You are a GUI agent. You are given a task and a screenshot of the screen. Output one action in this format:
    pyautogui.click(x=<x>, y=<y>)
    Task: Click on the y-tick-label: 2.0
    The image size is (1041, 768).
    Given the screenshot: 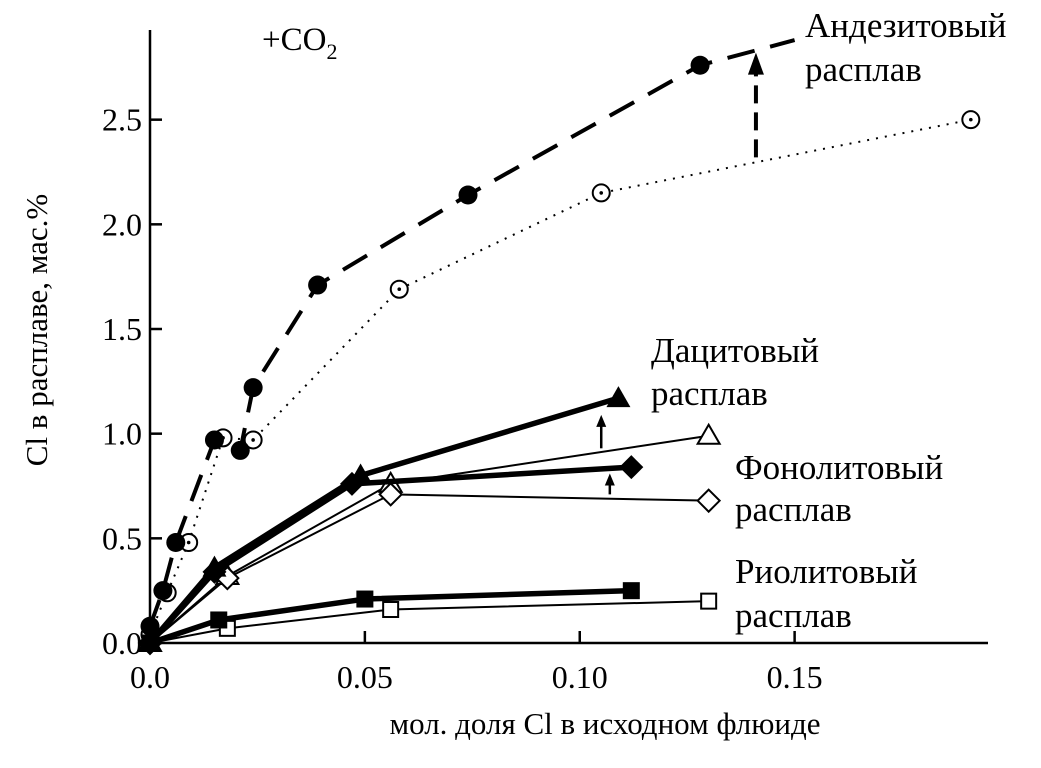 What is the action you would take?
    pyautogui.click(x=122, y=224)
    